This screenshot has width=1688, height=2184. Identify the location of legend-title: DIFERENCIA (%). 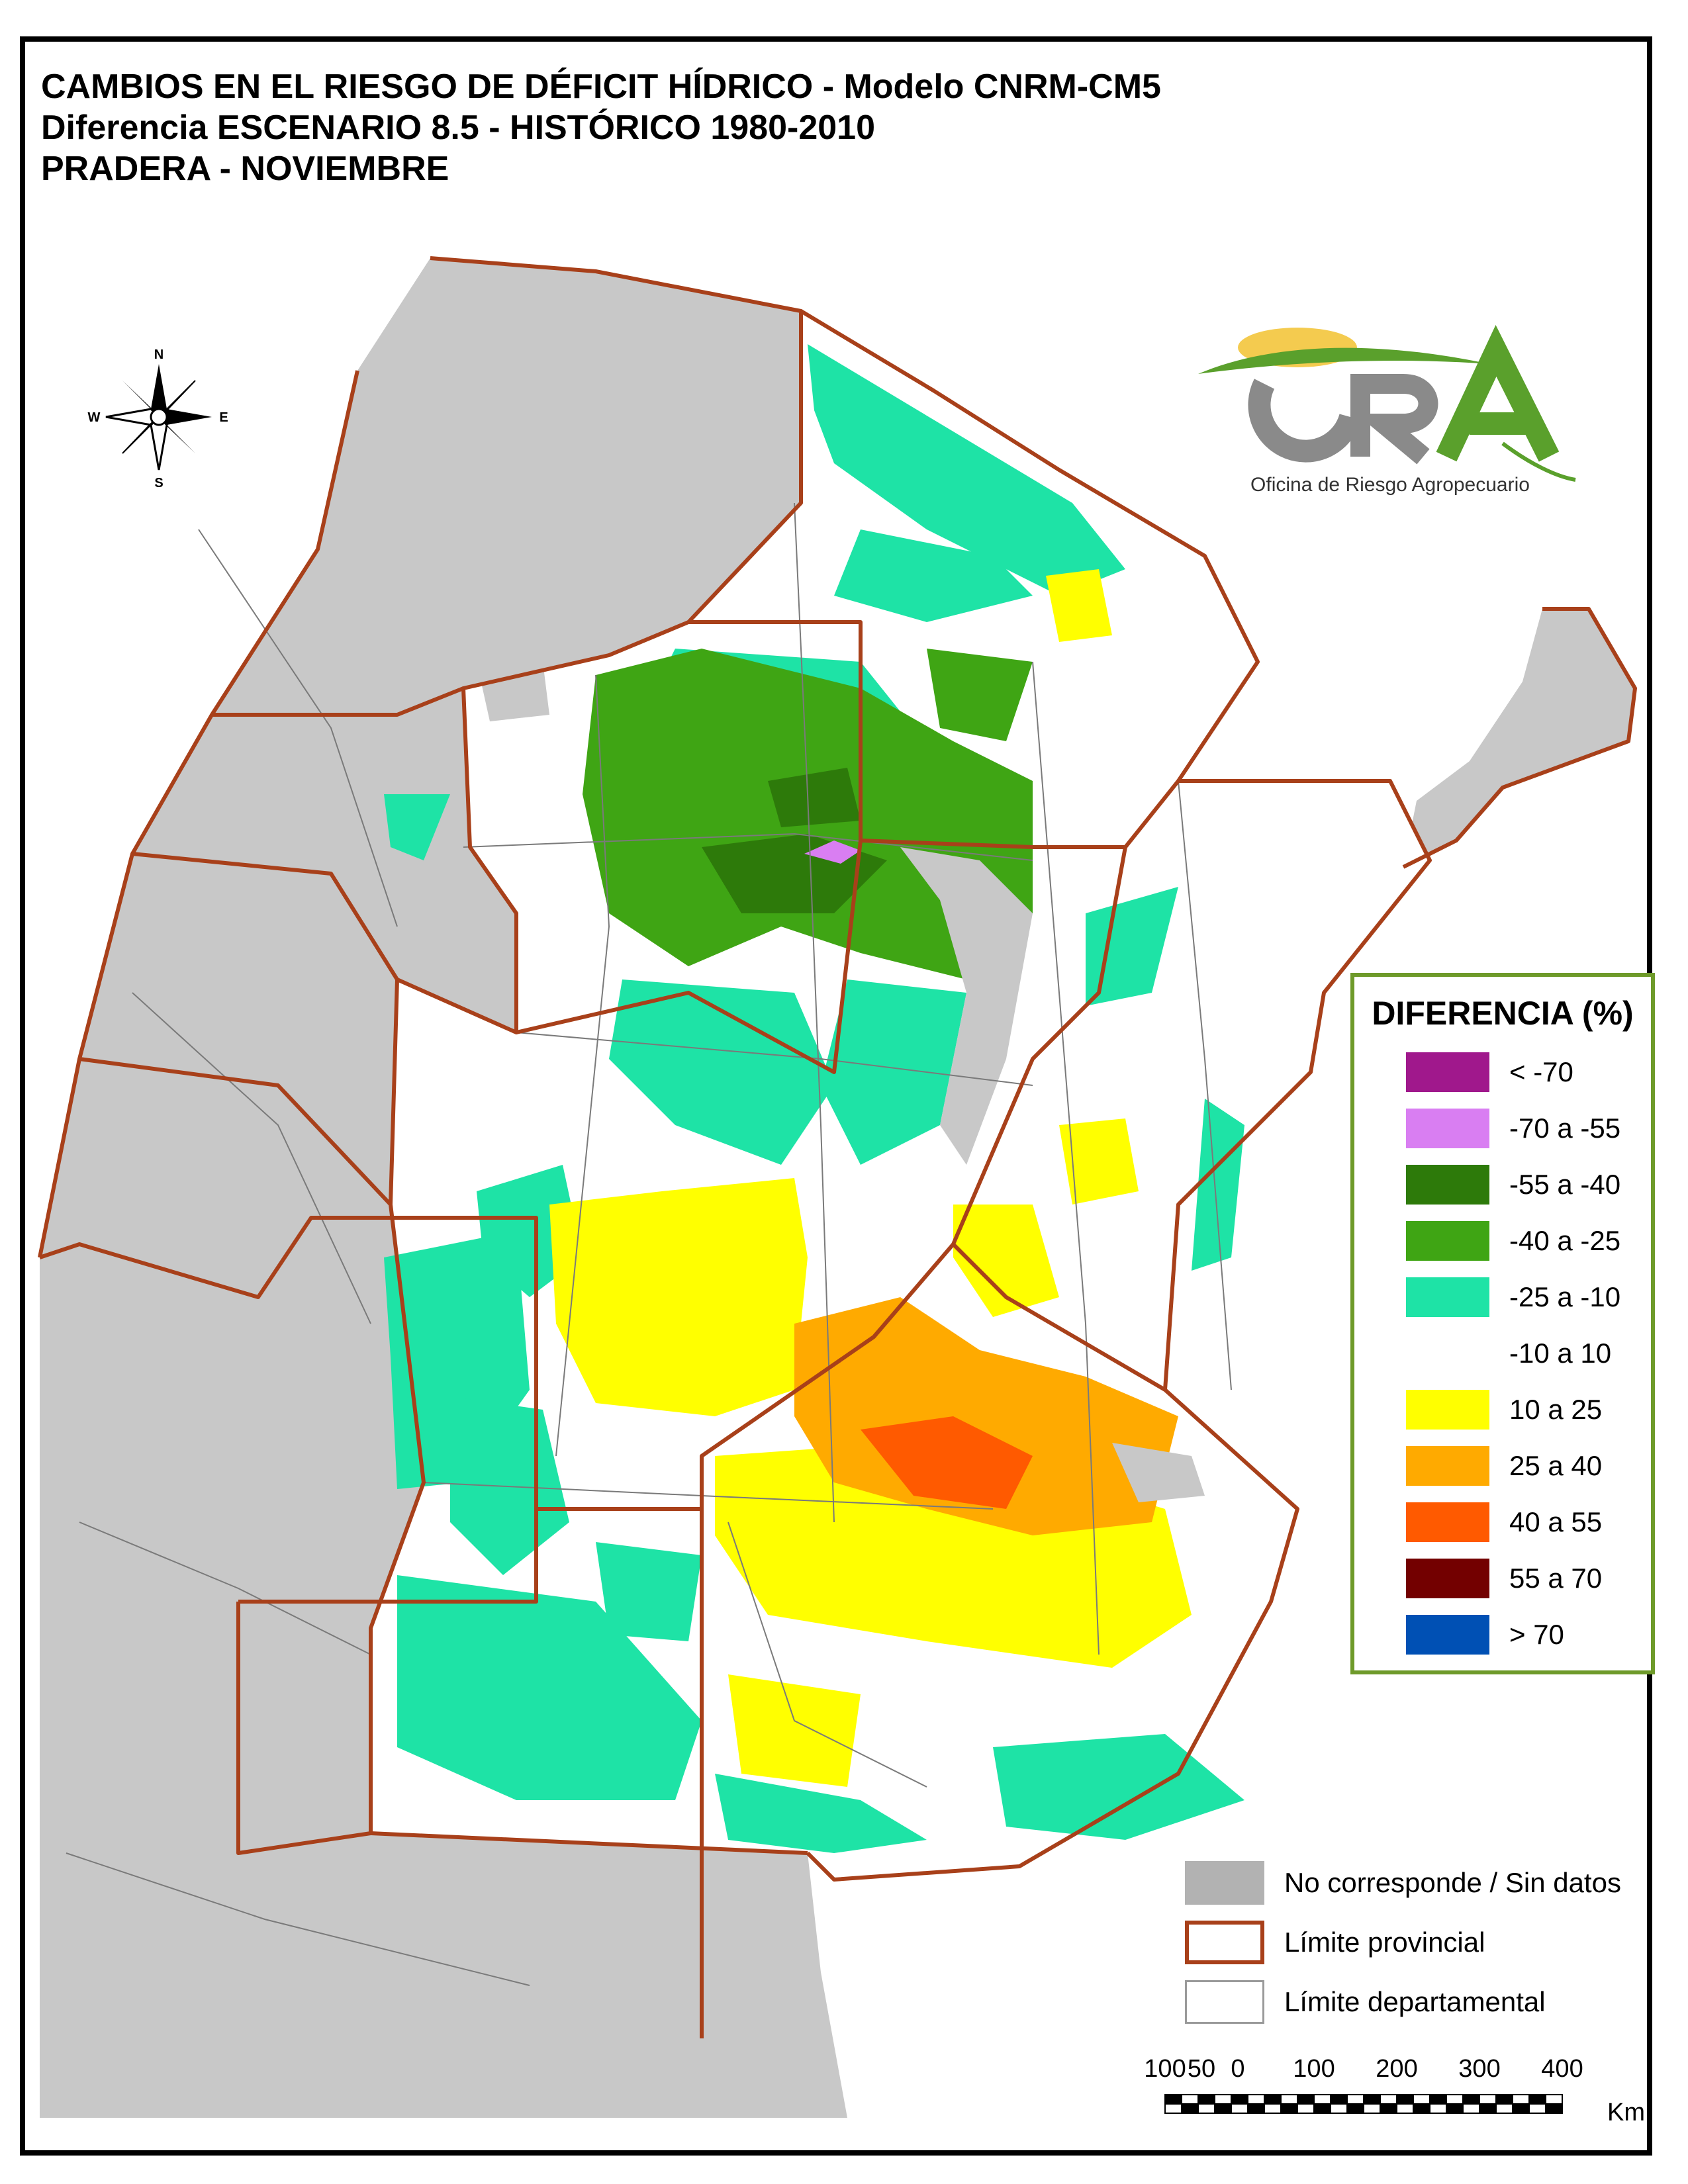
(1503, 1014).